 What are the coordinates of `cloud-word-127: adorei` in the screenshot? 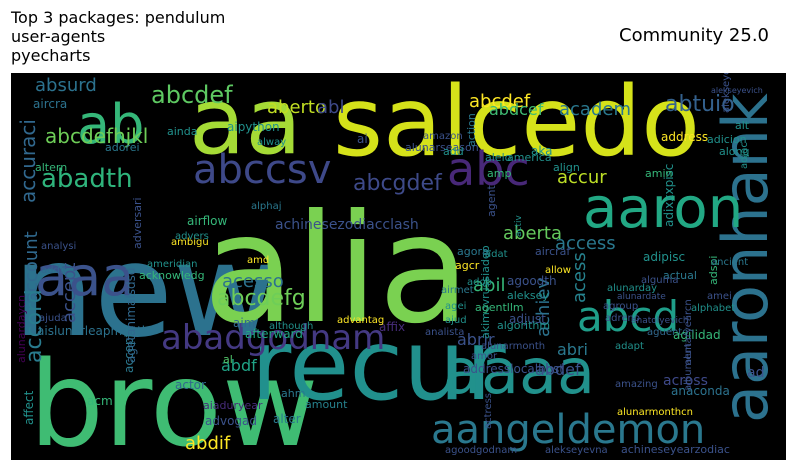 It's located at (122, 147).